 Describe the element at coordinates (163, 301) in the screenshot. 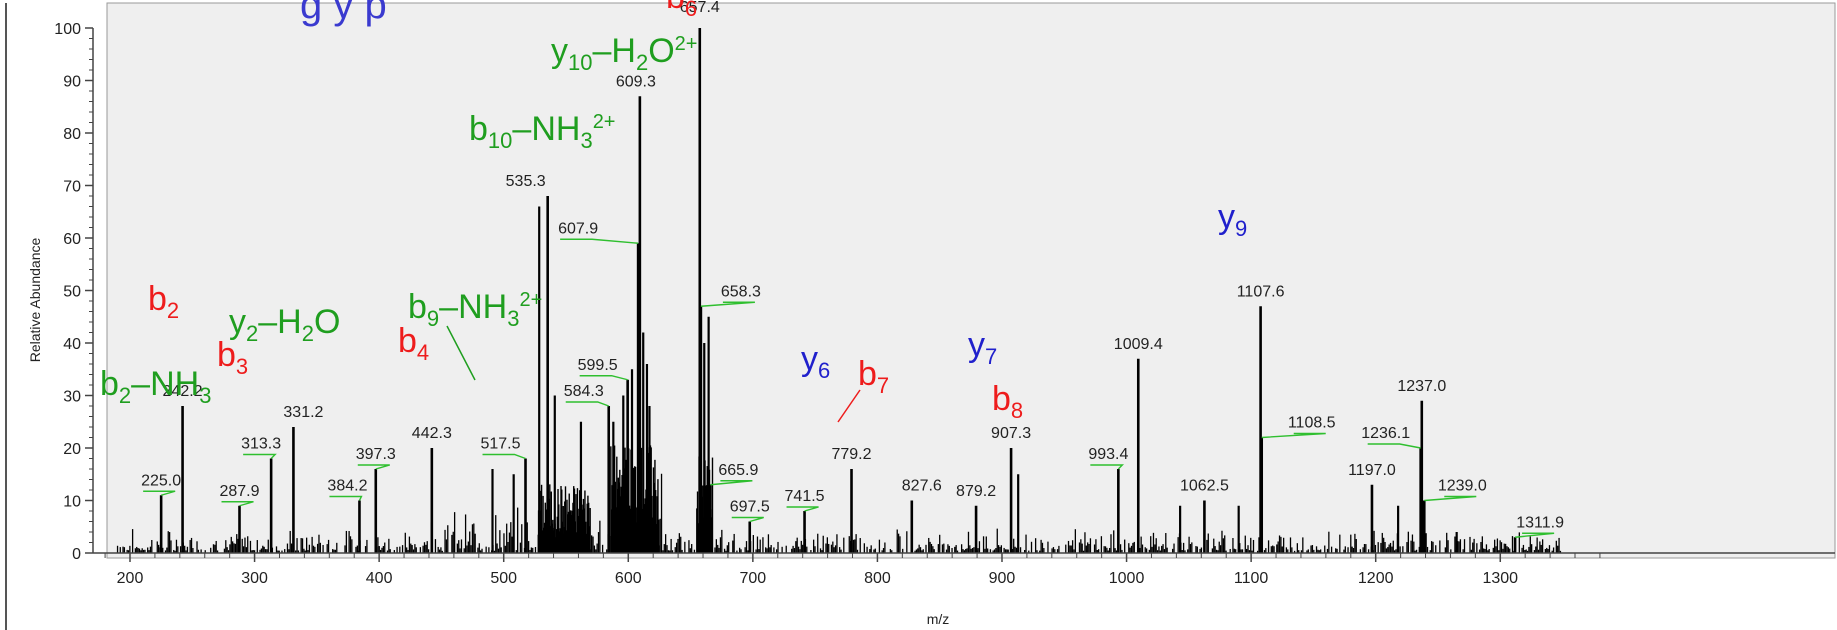

I see `ion-annotation-b2: b2` at that location.